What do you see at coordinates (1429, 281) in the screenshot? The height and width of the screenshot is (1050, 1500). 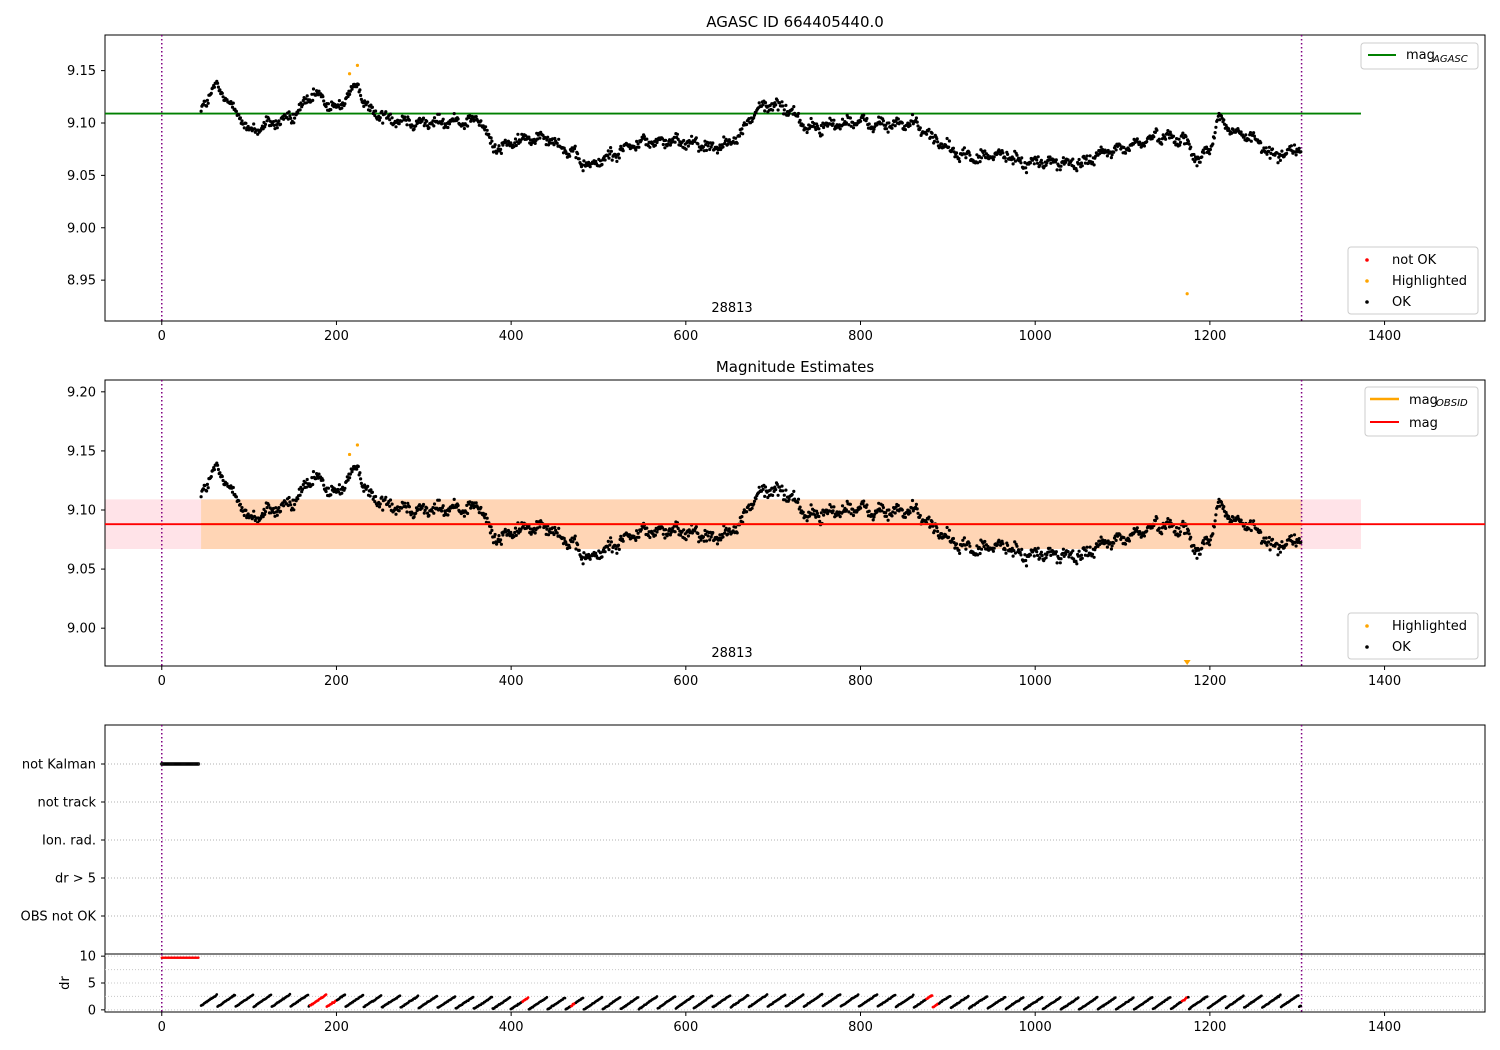 I see `panel1-legend-highlighted: Highlighted` at bounding box center [1429, 281].